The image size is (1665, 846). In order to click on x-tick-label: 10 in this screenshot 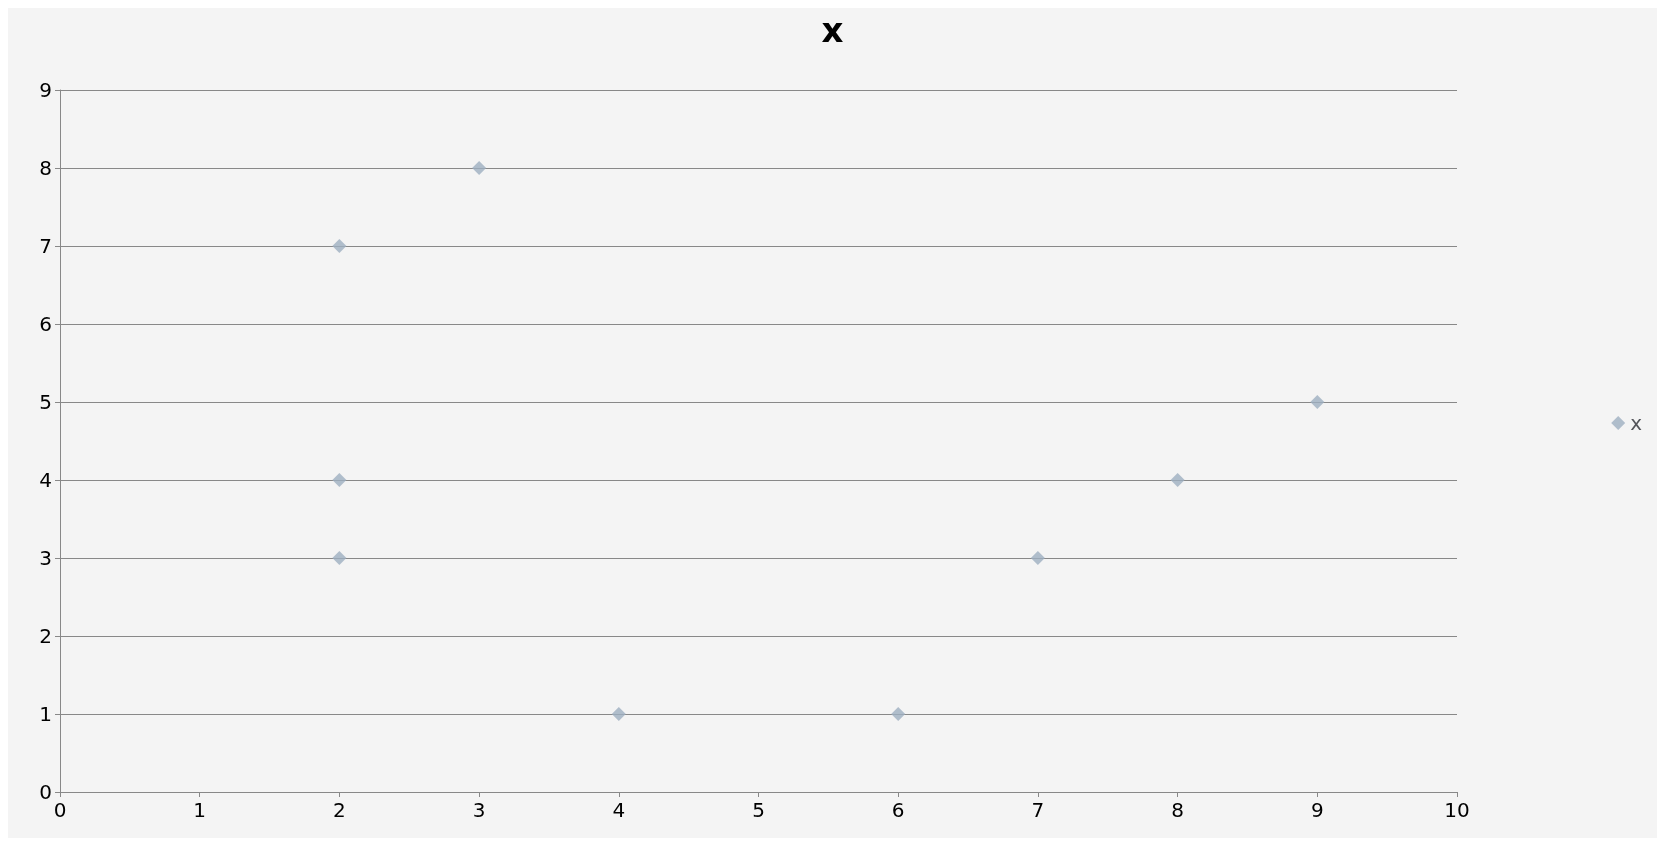, I will do `click(1457, 810)`.